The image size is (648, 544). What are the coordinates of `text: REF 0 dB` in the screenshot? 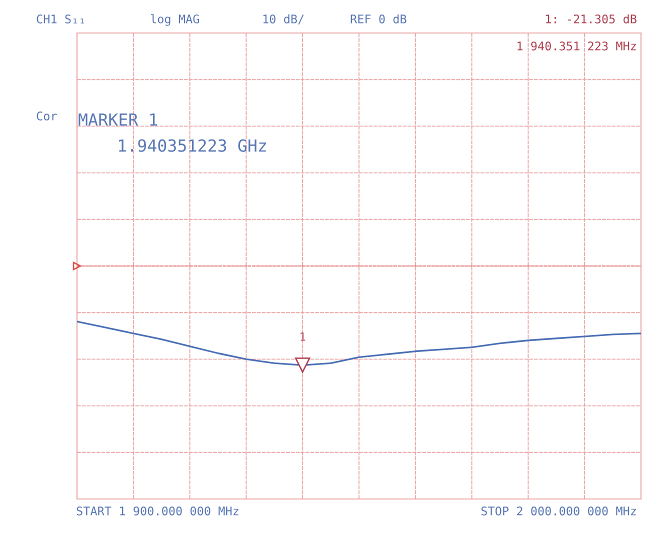 It's located at (378, 19).